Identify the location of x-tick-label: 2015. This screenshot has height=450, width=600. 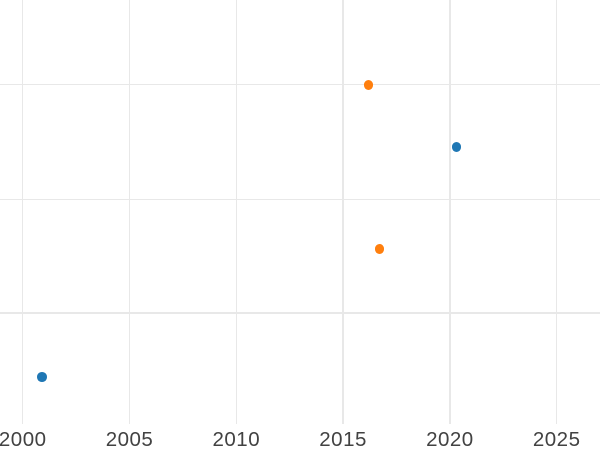
(343, 439).